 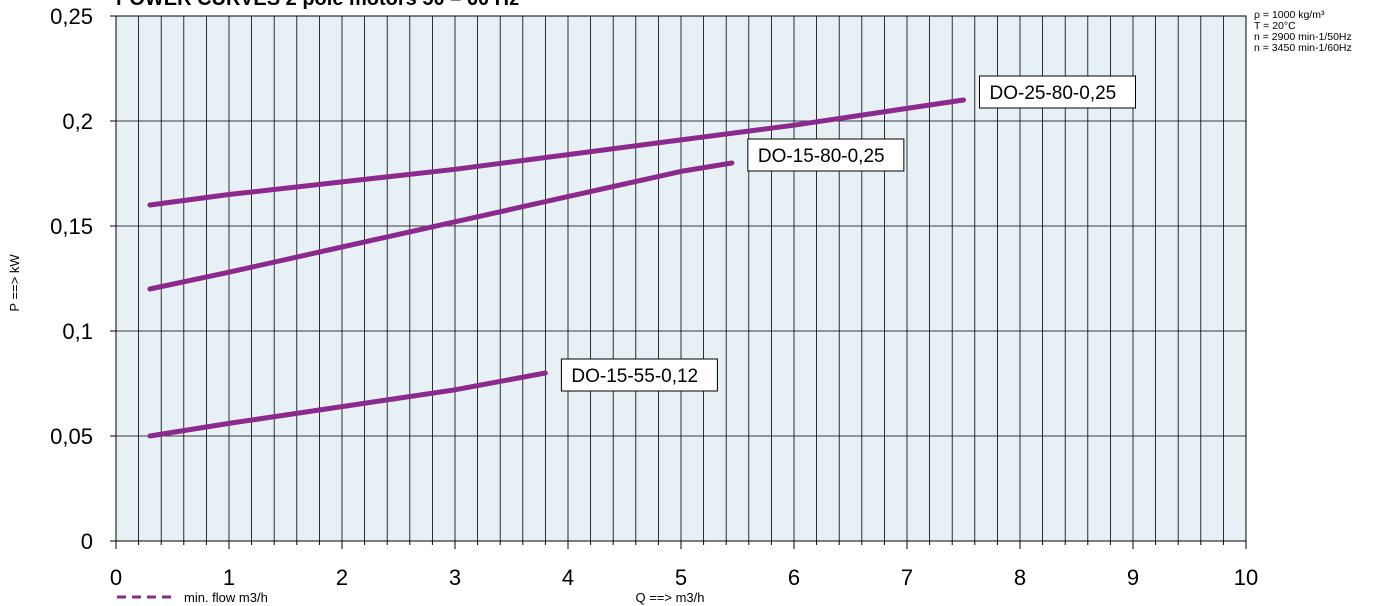 What do you see at coordinates (87, 541) in the screenshot?
I see `y-tick-label: 0` at bounding box center [87, 541].